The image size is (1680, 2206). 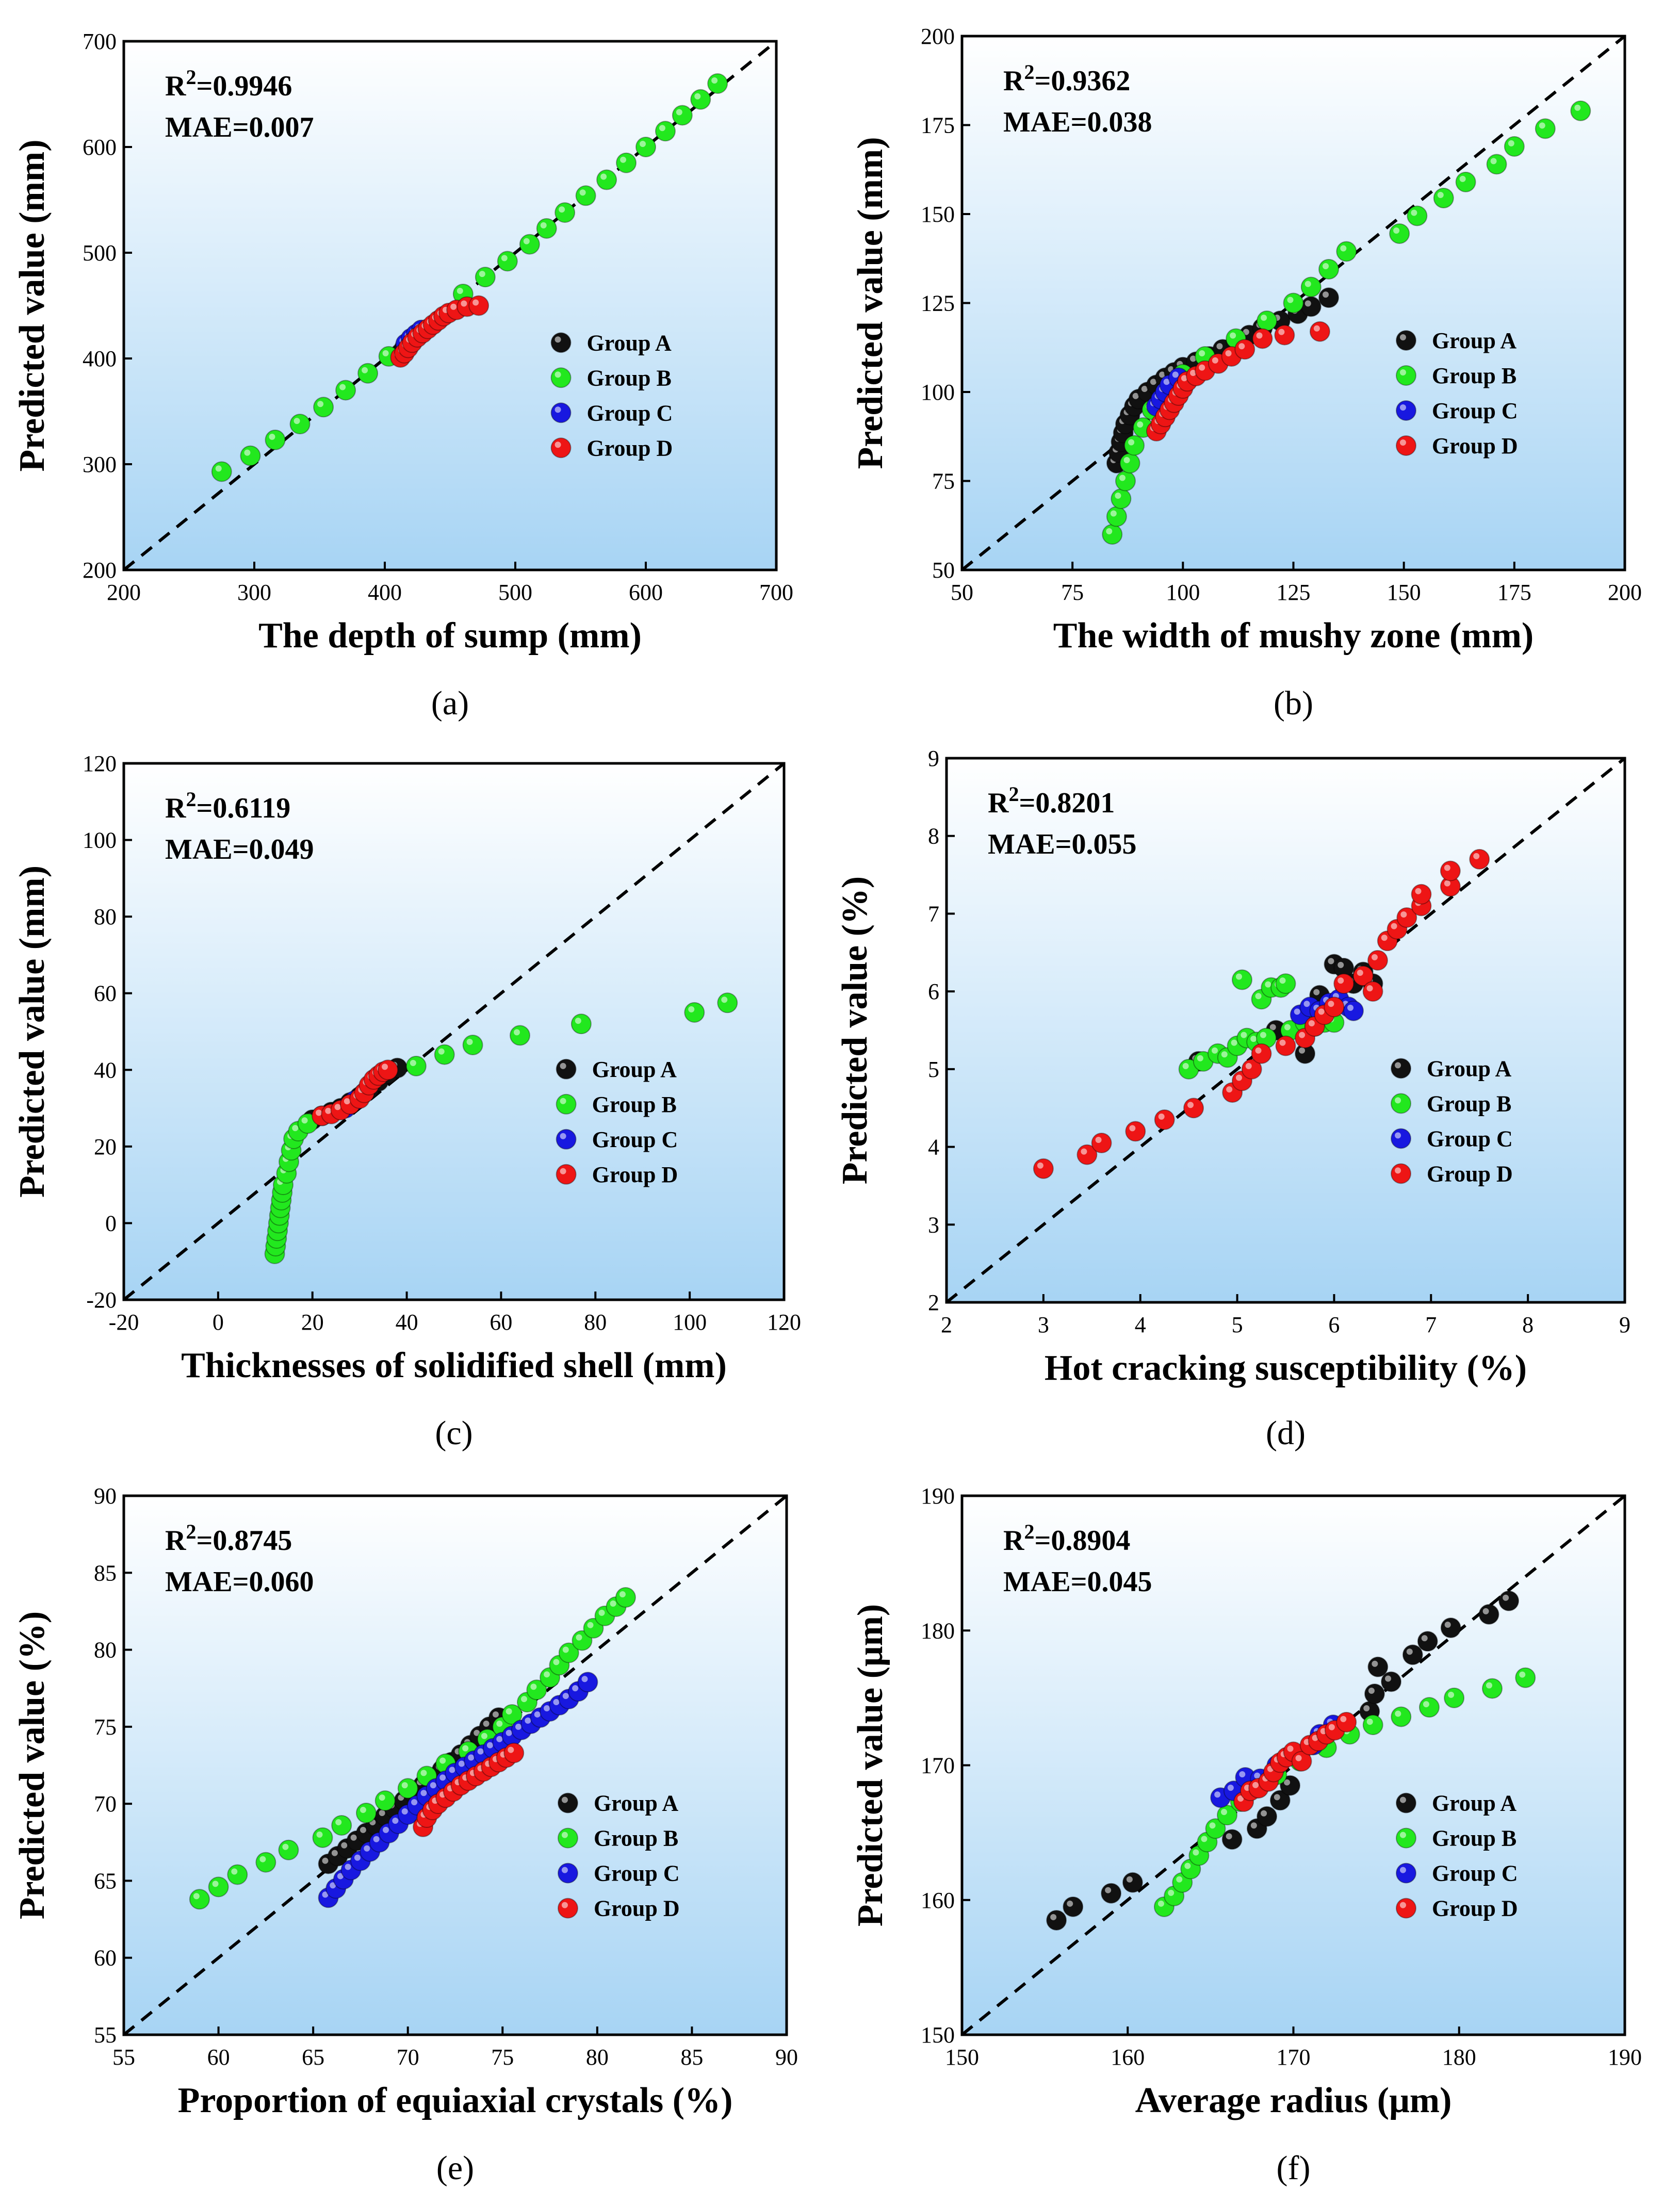 I want to click on panel-d-group-a-point-highlight, so click(x=1272, y=1027).